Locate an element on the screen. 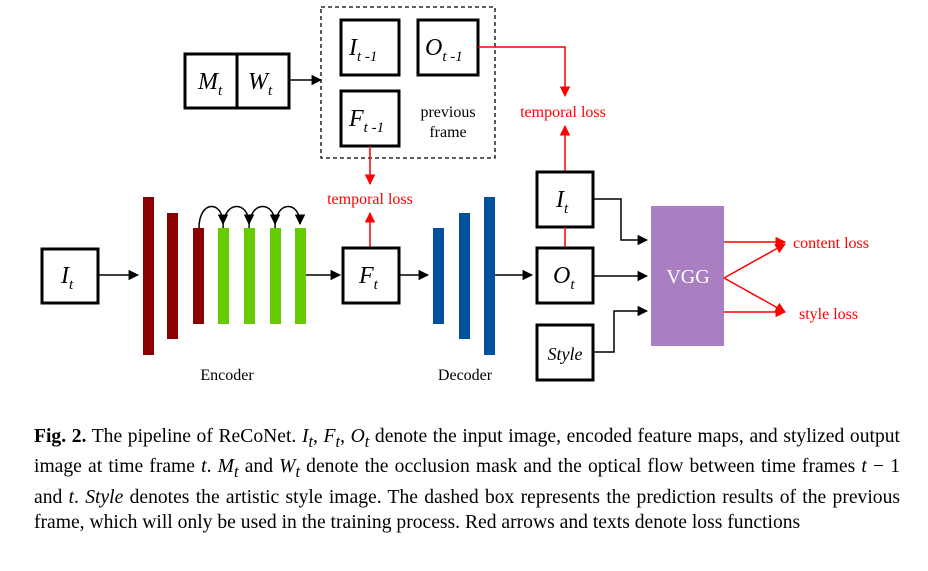 This screenshot has width=928, height=571. output-box is located at coordinates (565, 275).